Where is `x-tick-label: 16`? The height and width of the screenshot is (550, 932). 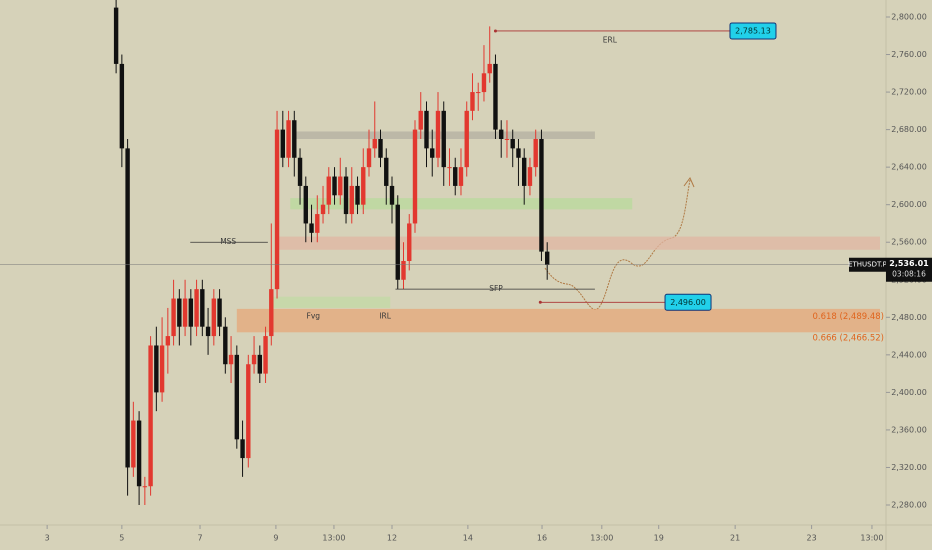
x-tick-label: 16 is located at coordinates (542, 538).